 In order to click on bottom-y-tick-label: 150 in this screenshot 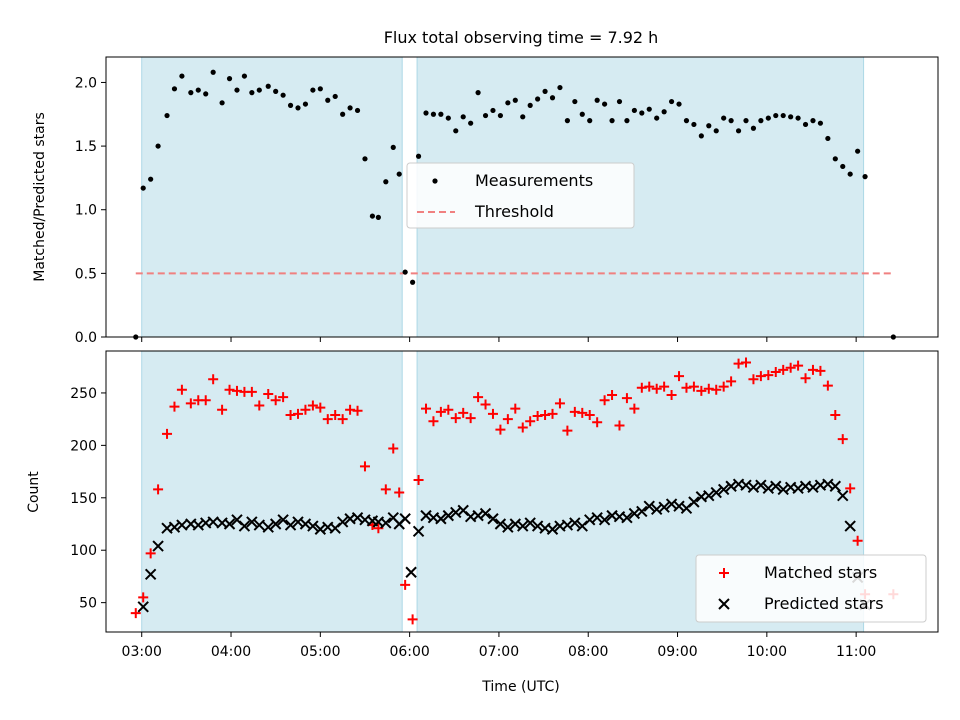, I will do `click(83, 499)`.